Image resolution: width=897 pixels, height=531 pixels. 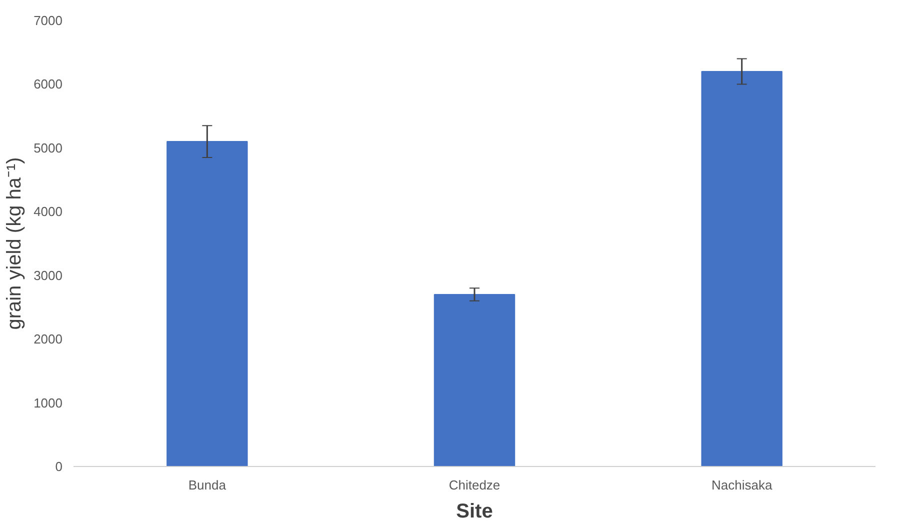 I want to click on y-tick-label: 1000, so click(x=48, y=402).